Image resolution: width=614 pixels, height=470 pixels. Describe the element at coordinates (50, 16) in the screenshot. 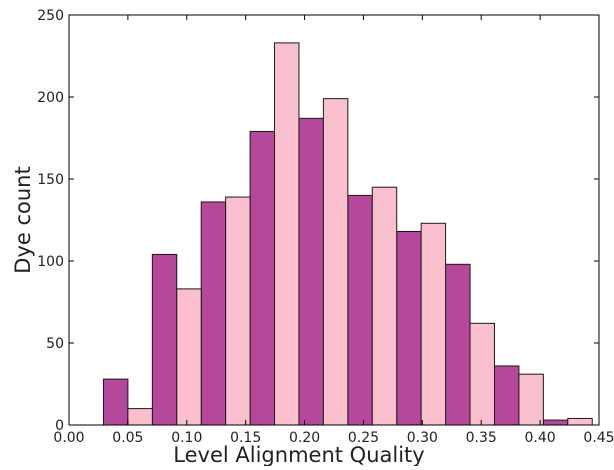

I see `y-tick-label: 250` at that location.